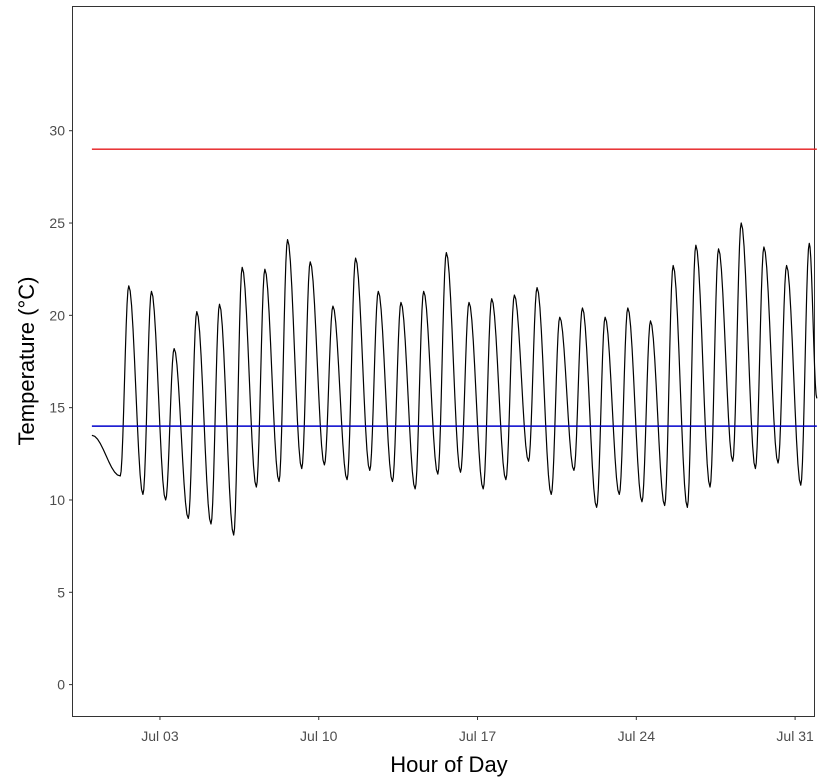 The height and width of the screenshot is (783, 818). What do you see at coordinates (57, 315) in the screenshot?
I see `y-tick-label: 20` at bounding box center [57, 315].